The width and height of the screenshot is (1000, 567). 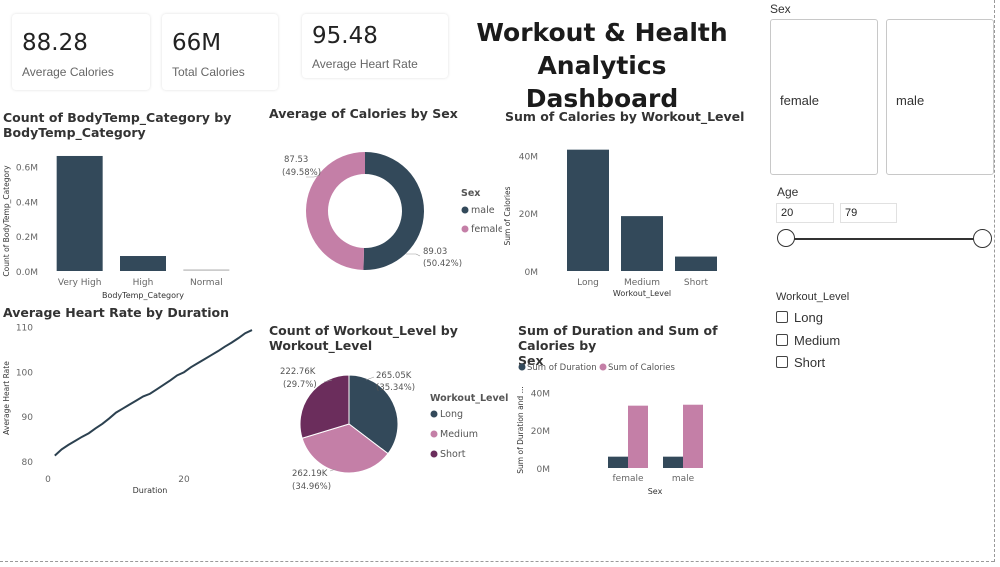 I want to click on heart-rate-line, so click(x=153, y=393).